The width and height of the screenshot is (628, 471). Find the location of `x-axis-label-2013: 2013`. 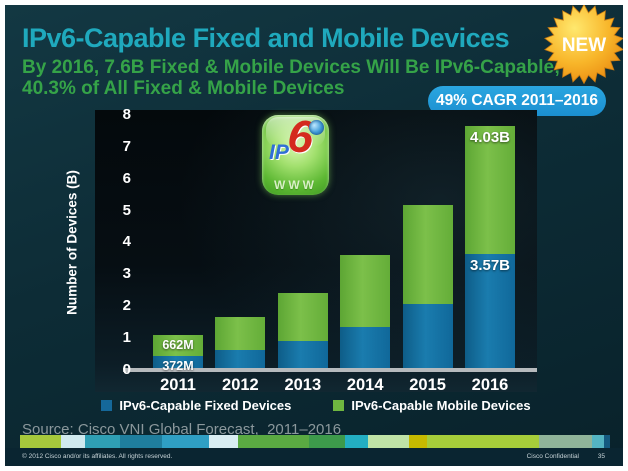

x-axis-label-2013: 2013 is located at coordinates (303, 385).